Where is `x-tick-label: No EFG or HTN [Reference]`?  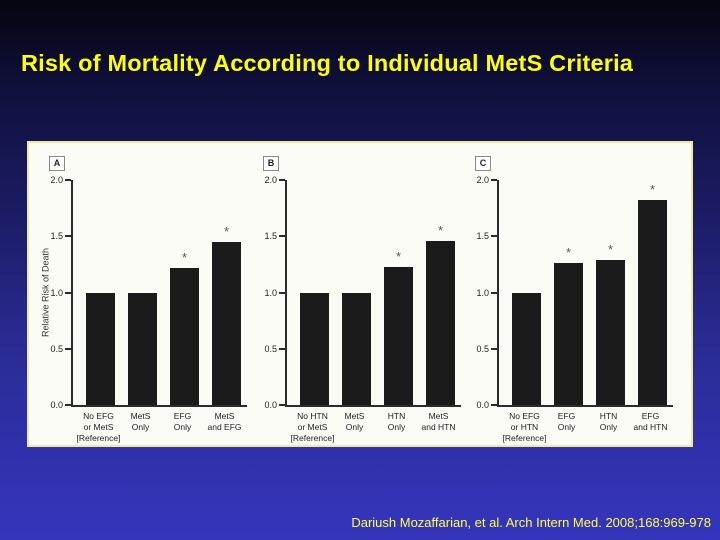
x-tick-label: No EFG or HTN [Reference] is located at coordinates (524, 427).